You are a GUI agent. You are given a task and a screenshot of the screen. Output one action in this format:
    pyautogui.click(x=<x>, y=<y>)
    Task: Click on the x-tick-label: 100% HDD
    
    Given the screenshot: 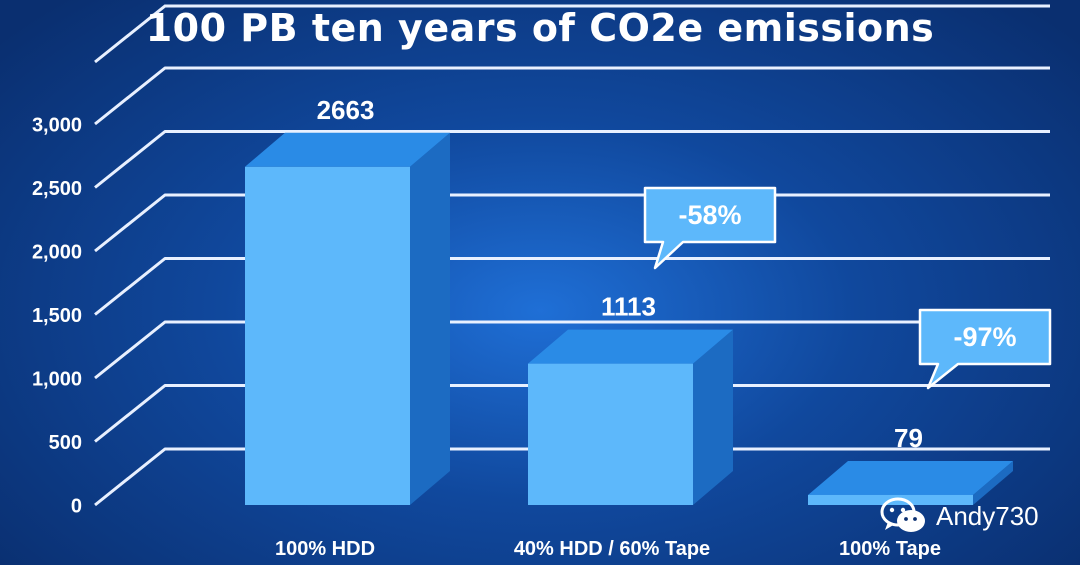 What is the action you would take?
    pyautogui.click(x=325, y=549)
    